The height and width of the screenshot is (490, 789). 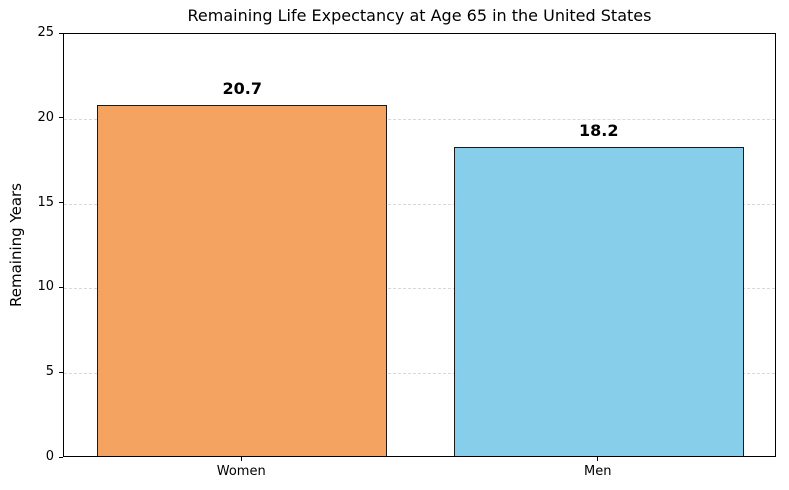 What do you see at coordinates (45, 202) in the screenshot?
I see `y-tick-label-15: 15` at bounding box center [45, 202].